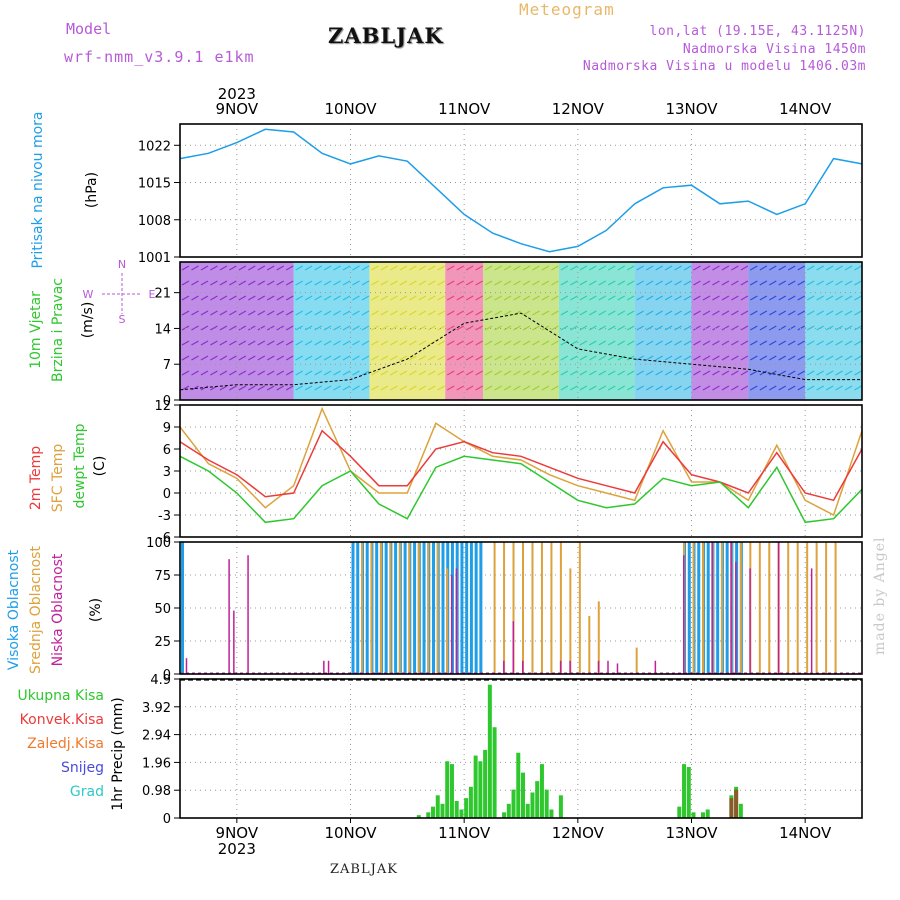 The image size is (900, 900). I want to click on low-cloud-bar, so click(560, 667).